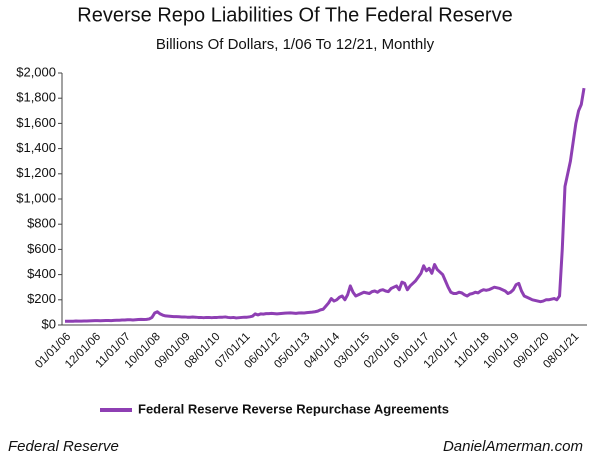 The width and height of the screenshot is (591, 463). I want to click on y-tick-label: $1,400, so click(36, 147).